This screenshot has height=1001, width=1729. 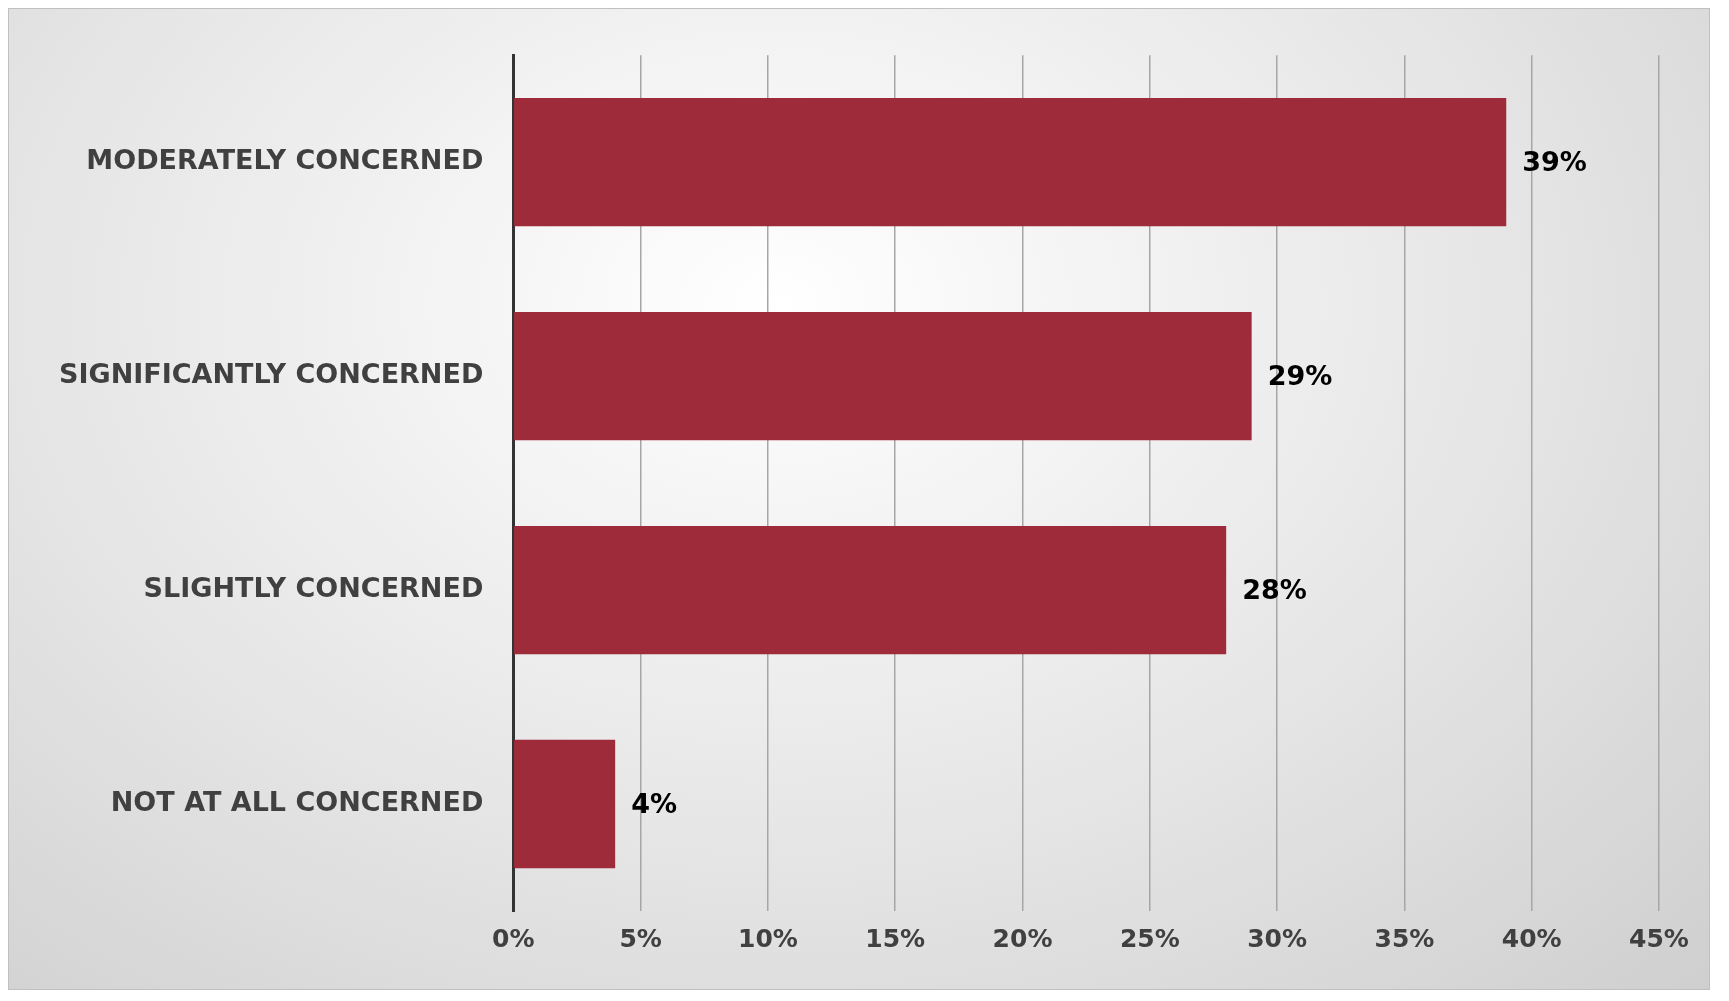 I want to click on y-tick-label: SIGNIFICANTLY CONCERNED, so click(x=271, y=374).